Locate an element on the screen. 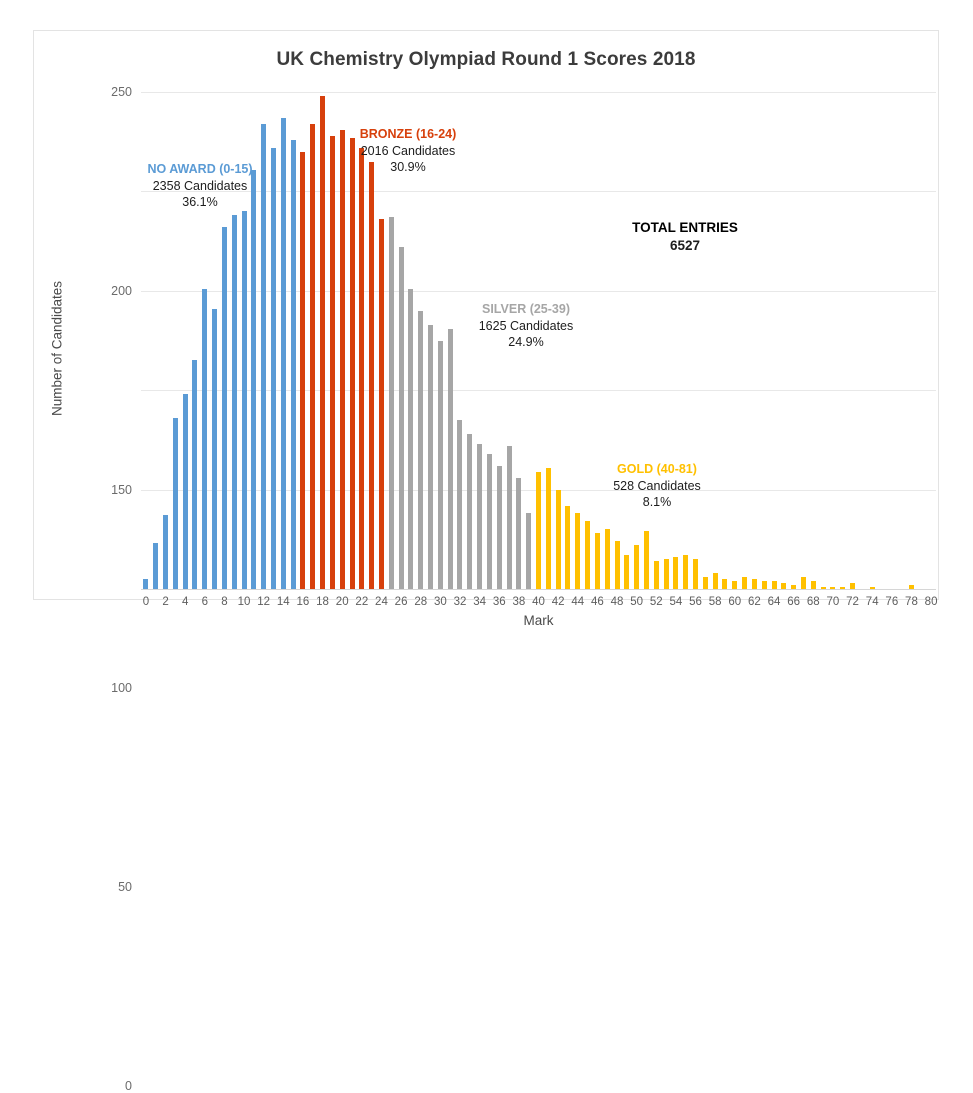 The width and height of the screenshot is (973, 1093). annotation-total-entries: TOTAL ENTRIES 6527 is located at coordinates (685, 237).